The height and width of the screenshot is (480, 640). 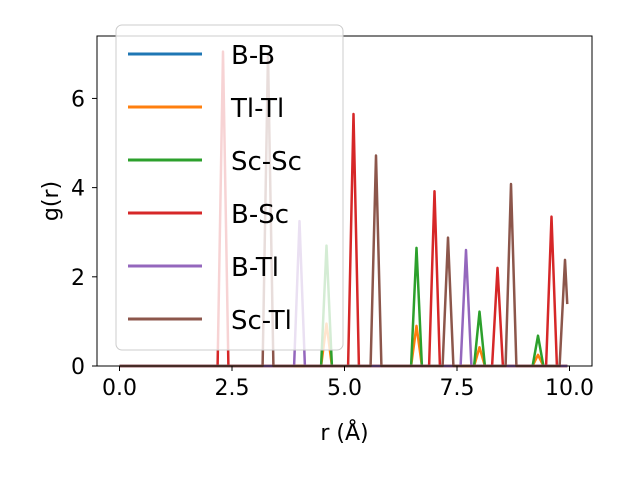 What do you see at coordinates (253, 56) in the screenshot?
I see `legend-label-b-b: B-B` at bounding box center [253, 56].